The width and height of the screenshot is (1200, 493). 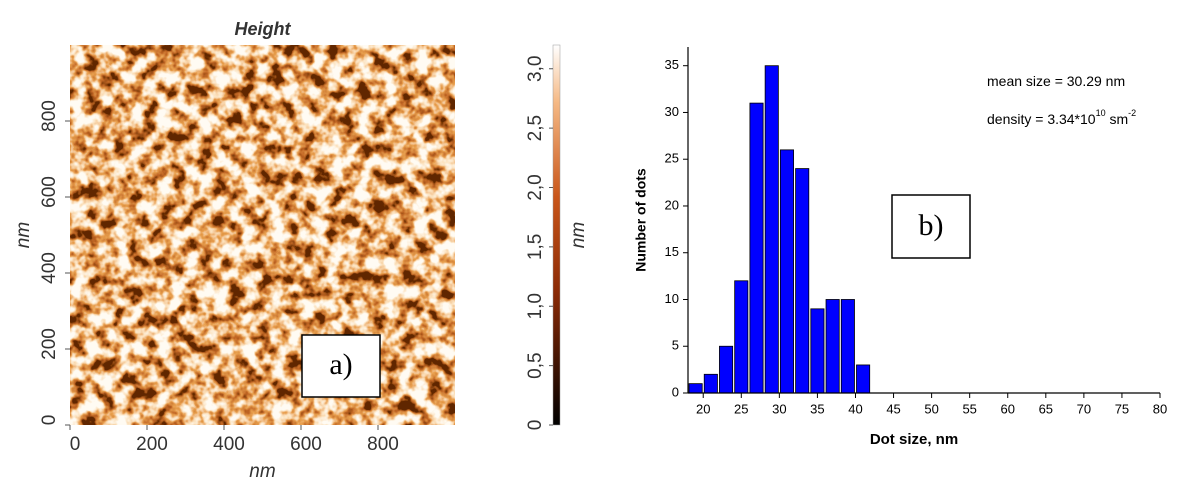 What do you see at coordinates (914, 439) in the screenshot?
I see `x-axis-label: Dot size, nm` at bounding box center [914, 439].